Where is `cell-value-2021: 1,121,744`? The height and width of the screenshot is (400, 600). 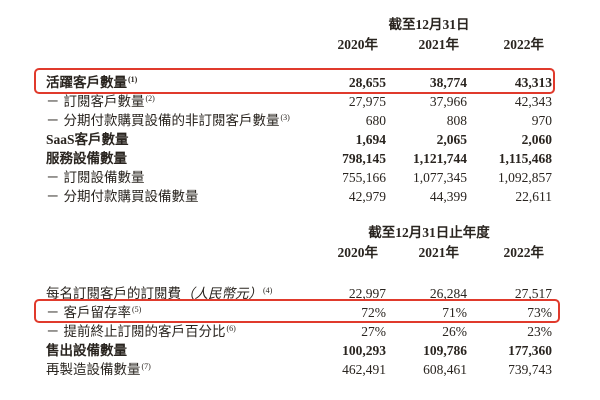 cell-value-2021: 1,121,744 is located at coordinates (440, 158).